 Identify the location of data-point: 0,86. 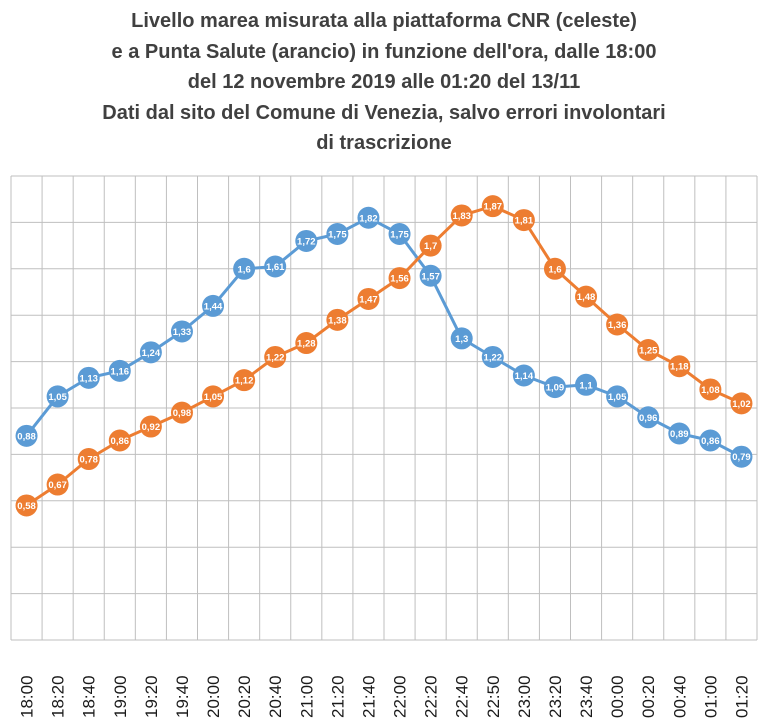
(710, 440).